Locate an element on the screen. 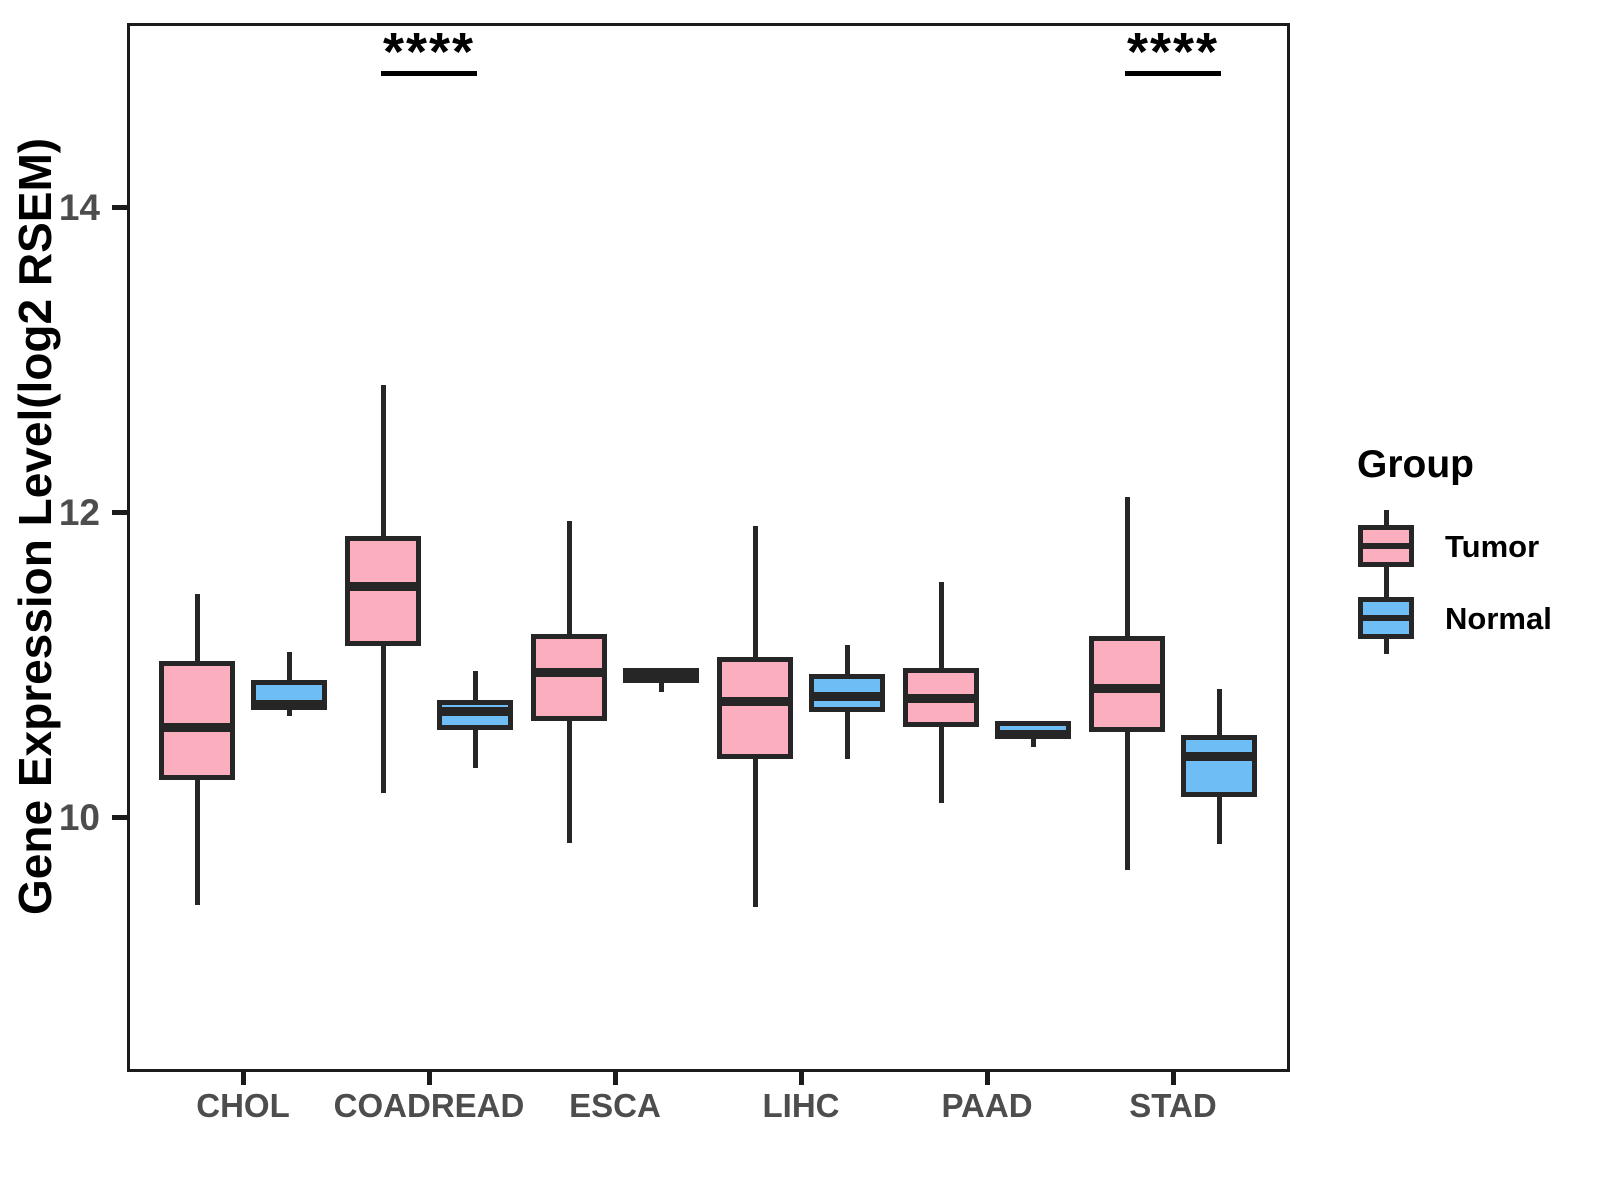 This screenshot has width=1600, height=1200. tumor-median-ESCA is located at coordinates (569, 672).